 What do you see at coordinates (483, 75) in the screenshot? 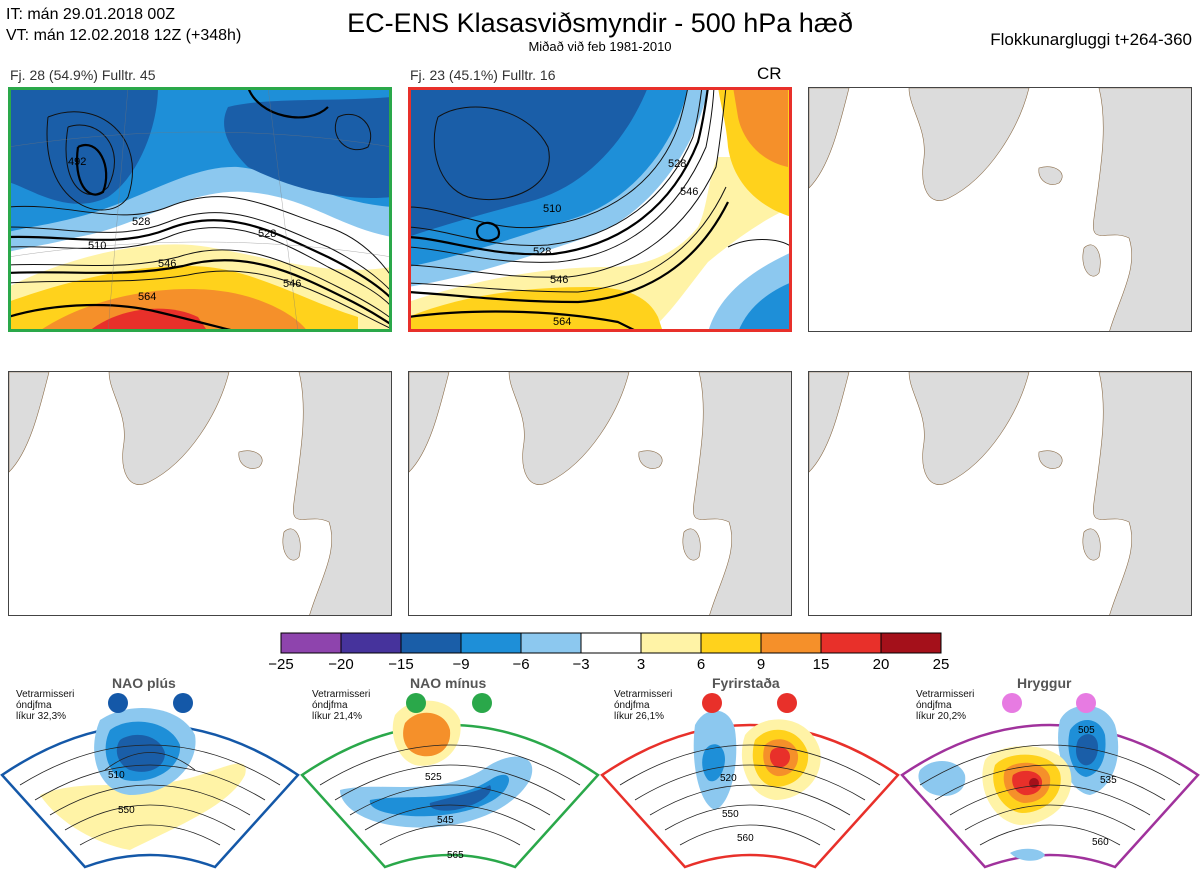
I see `cluster-2-label: Fj. 23 (45.1%) Fulltr. 16` at bounding box center [483, 75].